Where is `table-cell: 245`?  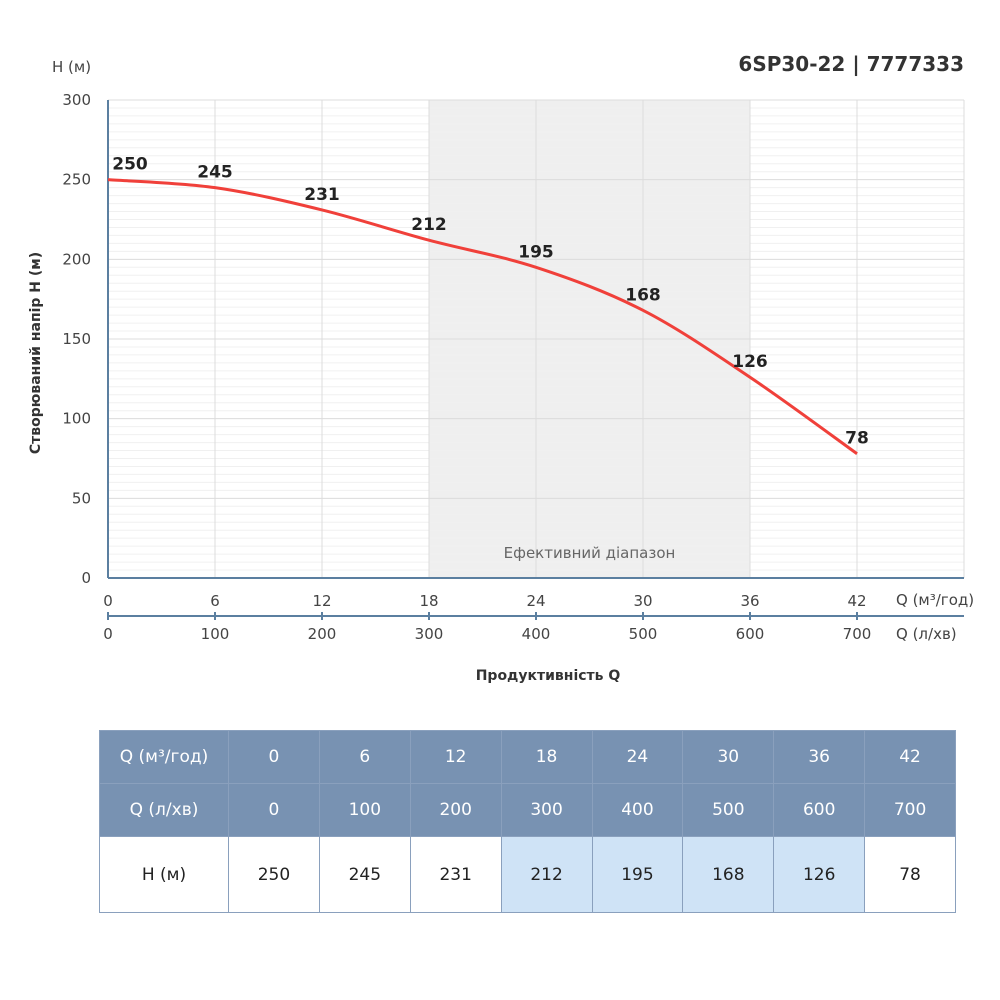 table-cell: 245 is located at coordinates (364, 874).